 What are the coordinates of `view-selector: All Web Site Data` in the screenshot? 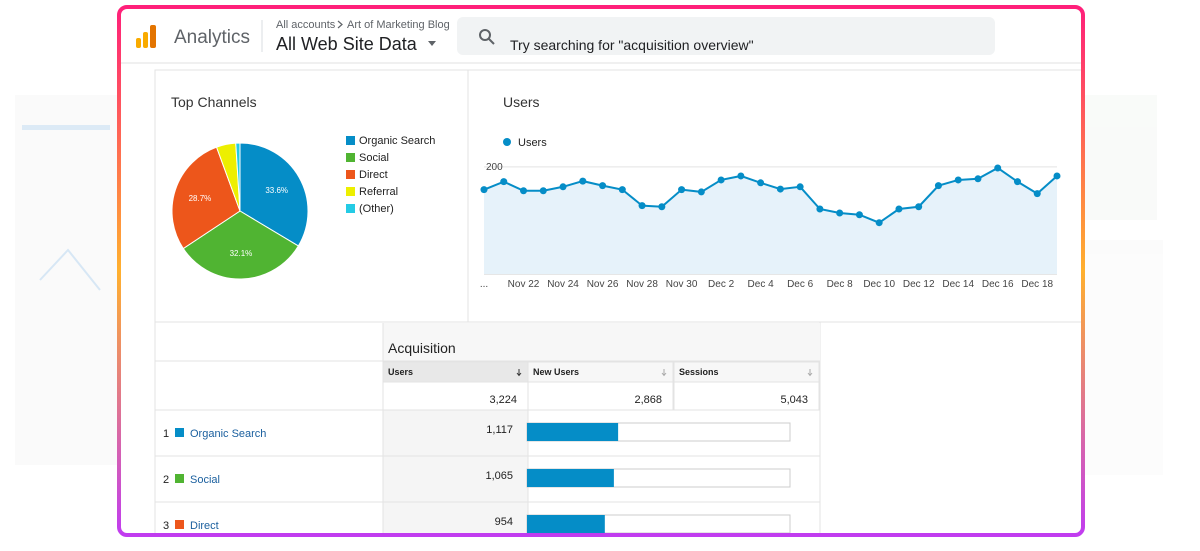 It's located at (347, 44).